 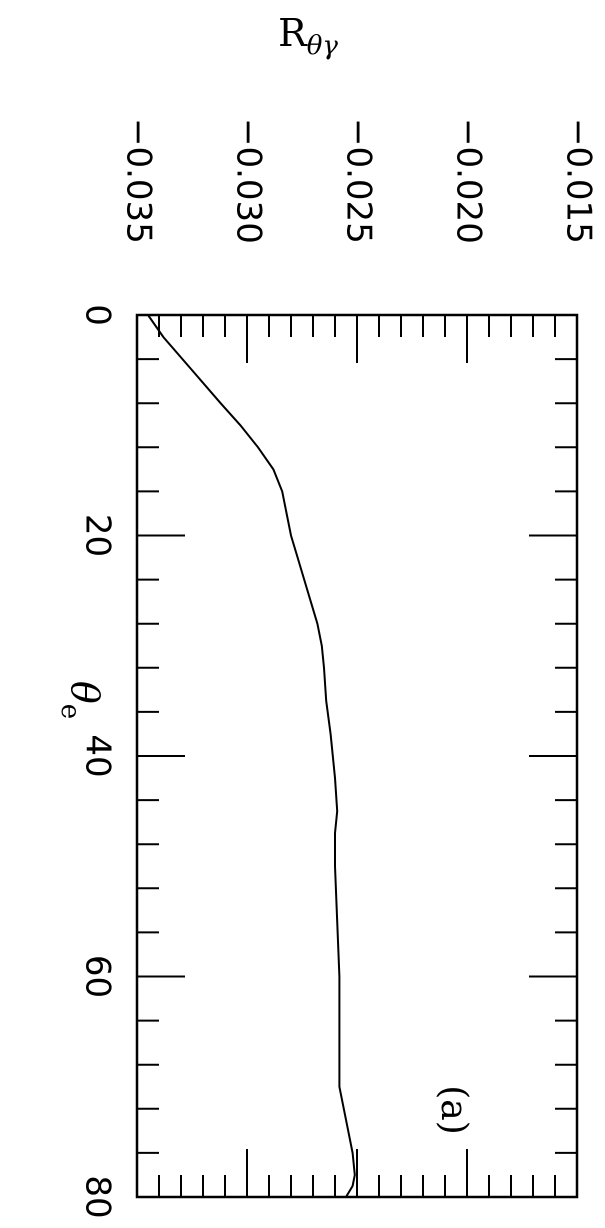 What do you see at coordinates (469, 181) in the screenshot?
I see `y-tick-label: −0.020` at bounding box center [469, 181].